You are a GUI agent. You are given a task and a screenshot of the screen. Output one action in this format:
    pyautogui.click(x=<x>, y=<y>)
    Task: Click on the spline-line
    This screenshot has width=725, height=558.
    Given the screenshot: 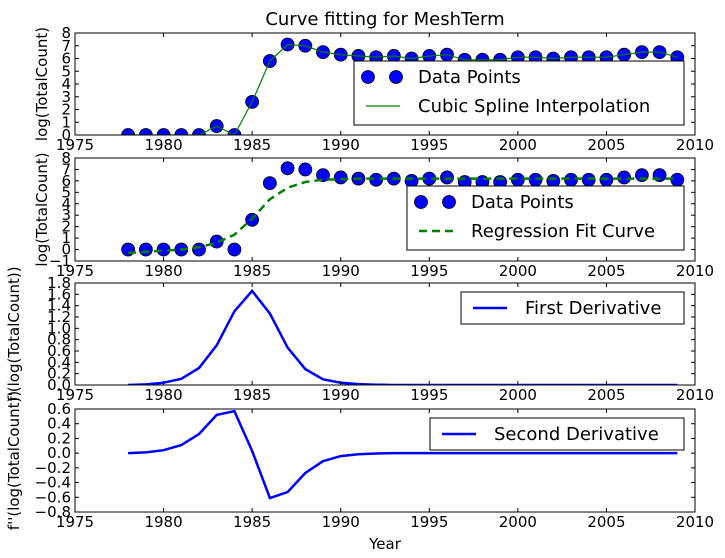 What is the action you would take?
    pyautogui.click(x=403, y=89)
    